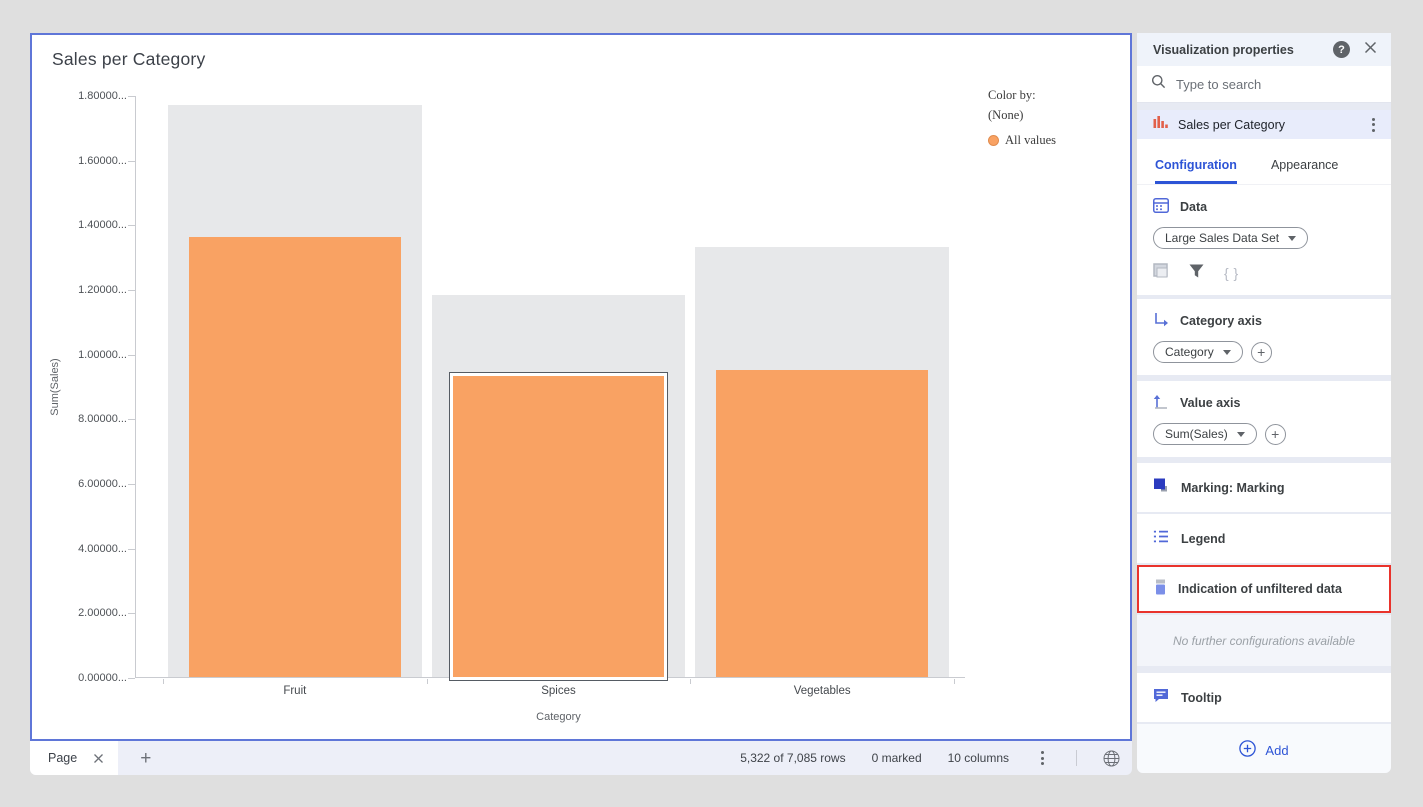  I want to click on legend-title: Color by:, so click(1012, 95).